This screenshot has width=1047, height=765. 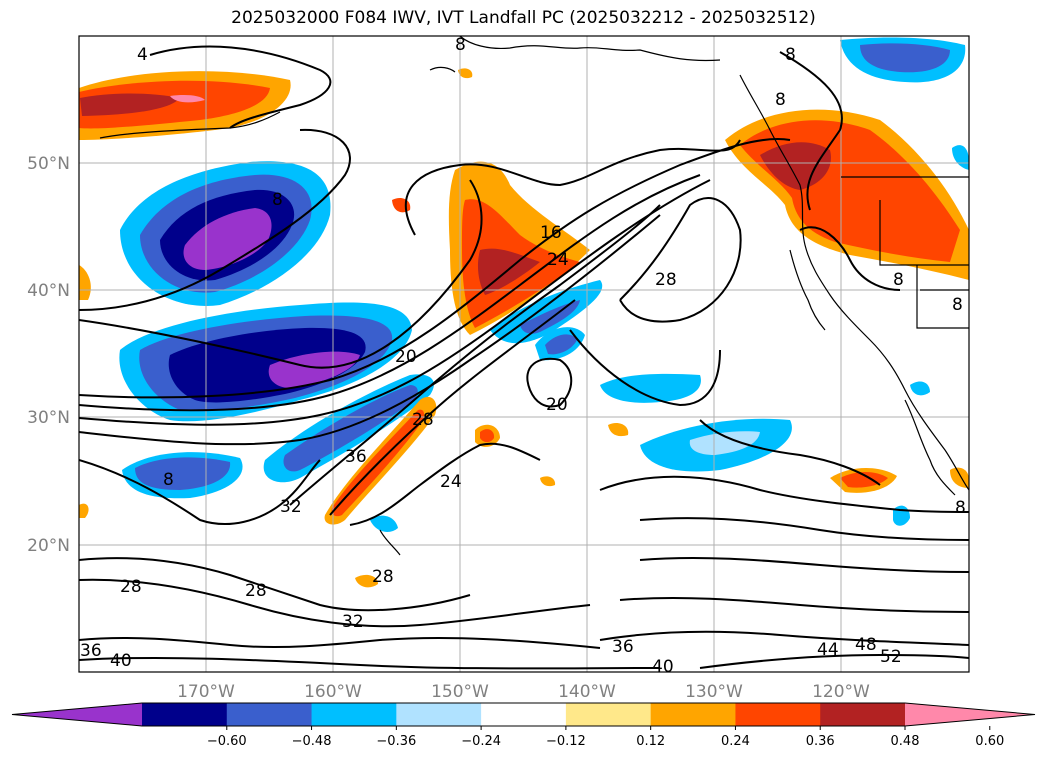 What do you see at coordinates (481, 741) in the screenshot?
I see `colorbar-tick-label: −0.24` at bounding box center [481, 741].